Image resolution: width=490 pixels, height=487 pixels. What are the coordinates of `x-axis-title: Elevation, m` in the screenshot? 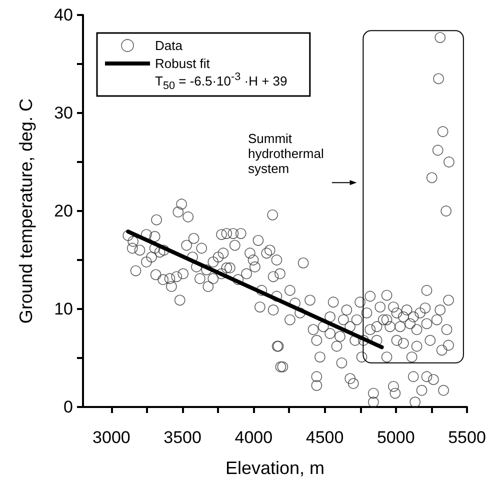 It's located at (275, 468).